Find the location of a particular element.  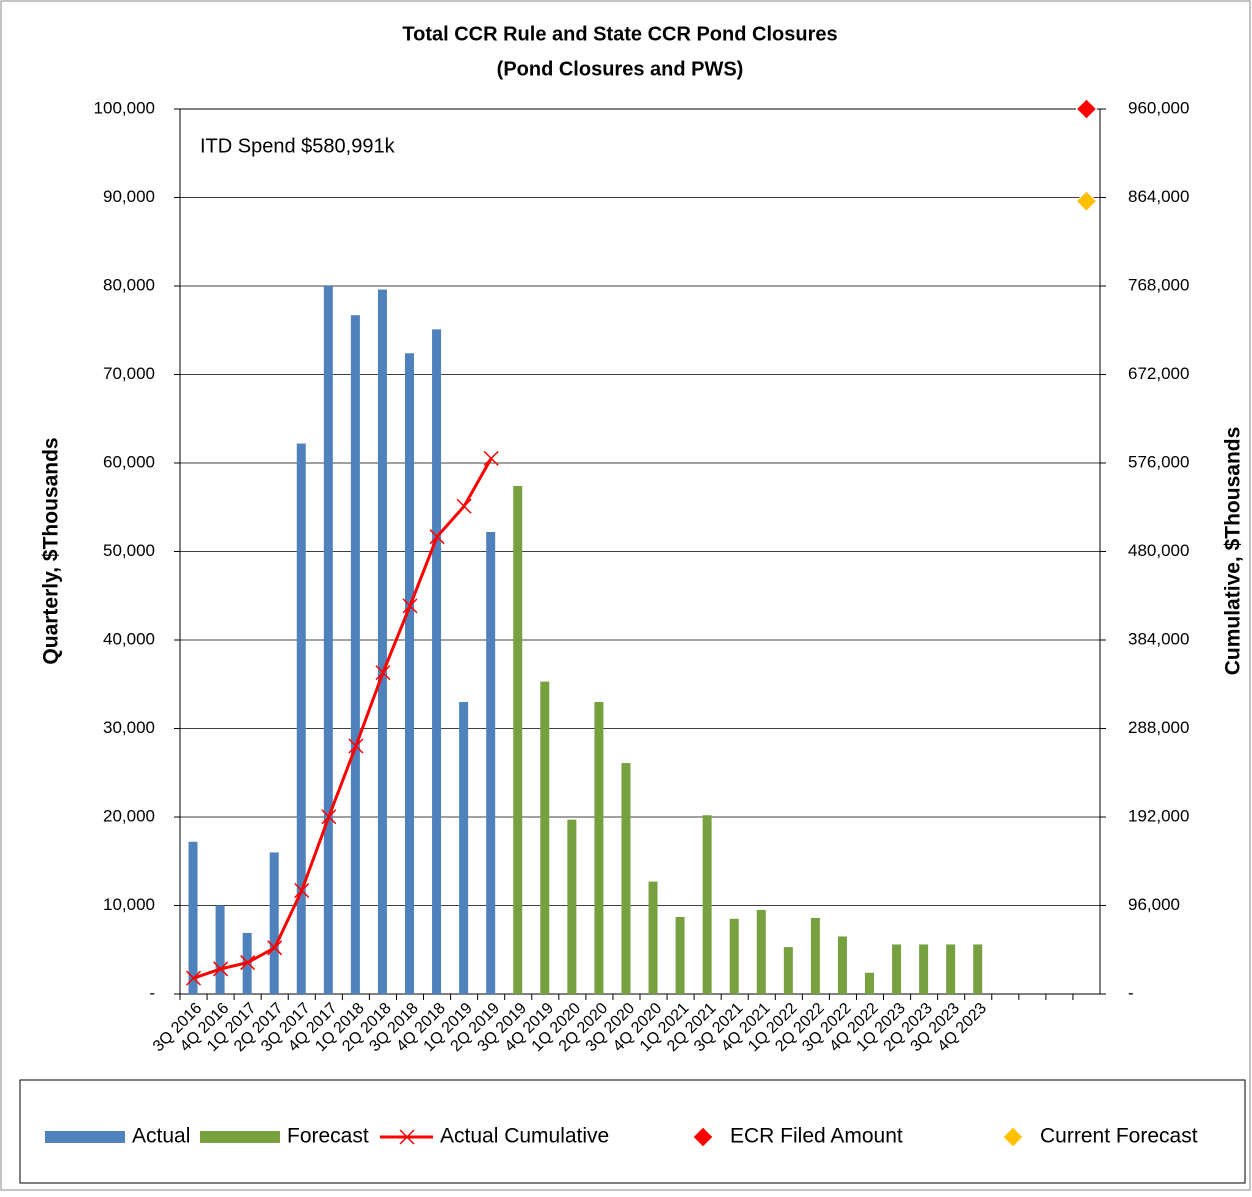

legend-label: Actual is located at coordinates (161, 1136).